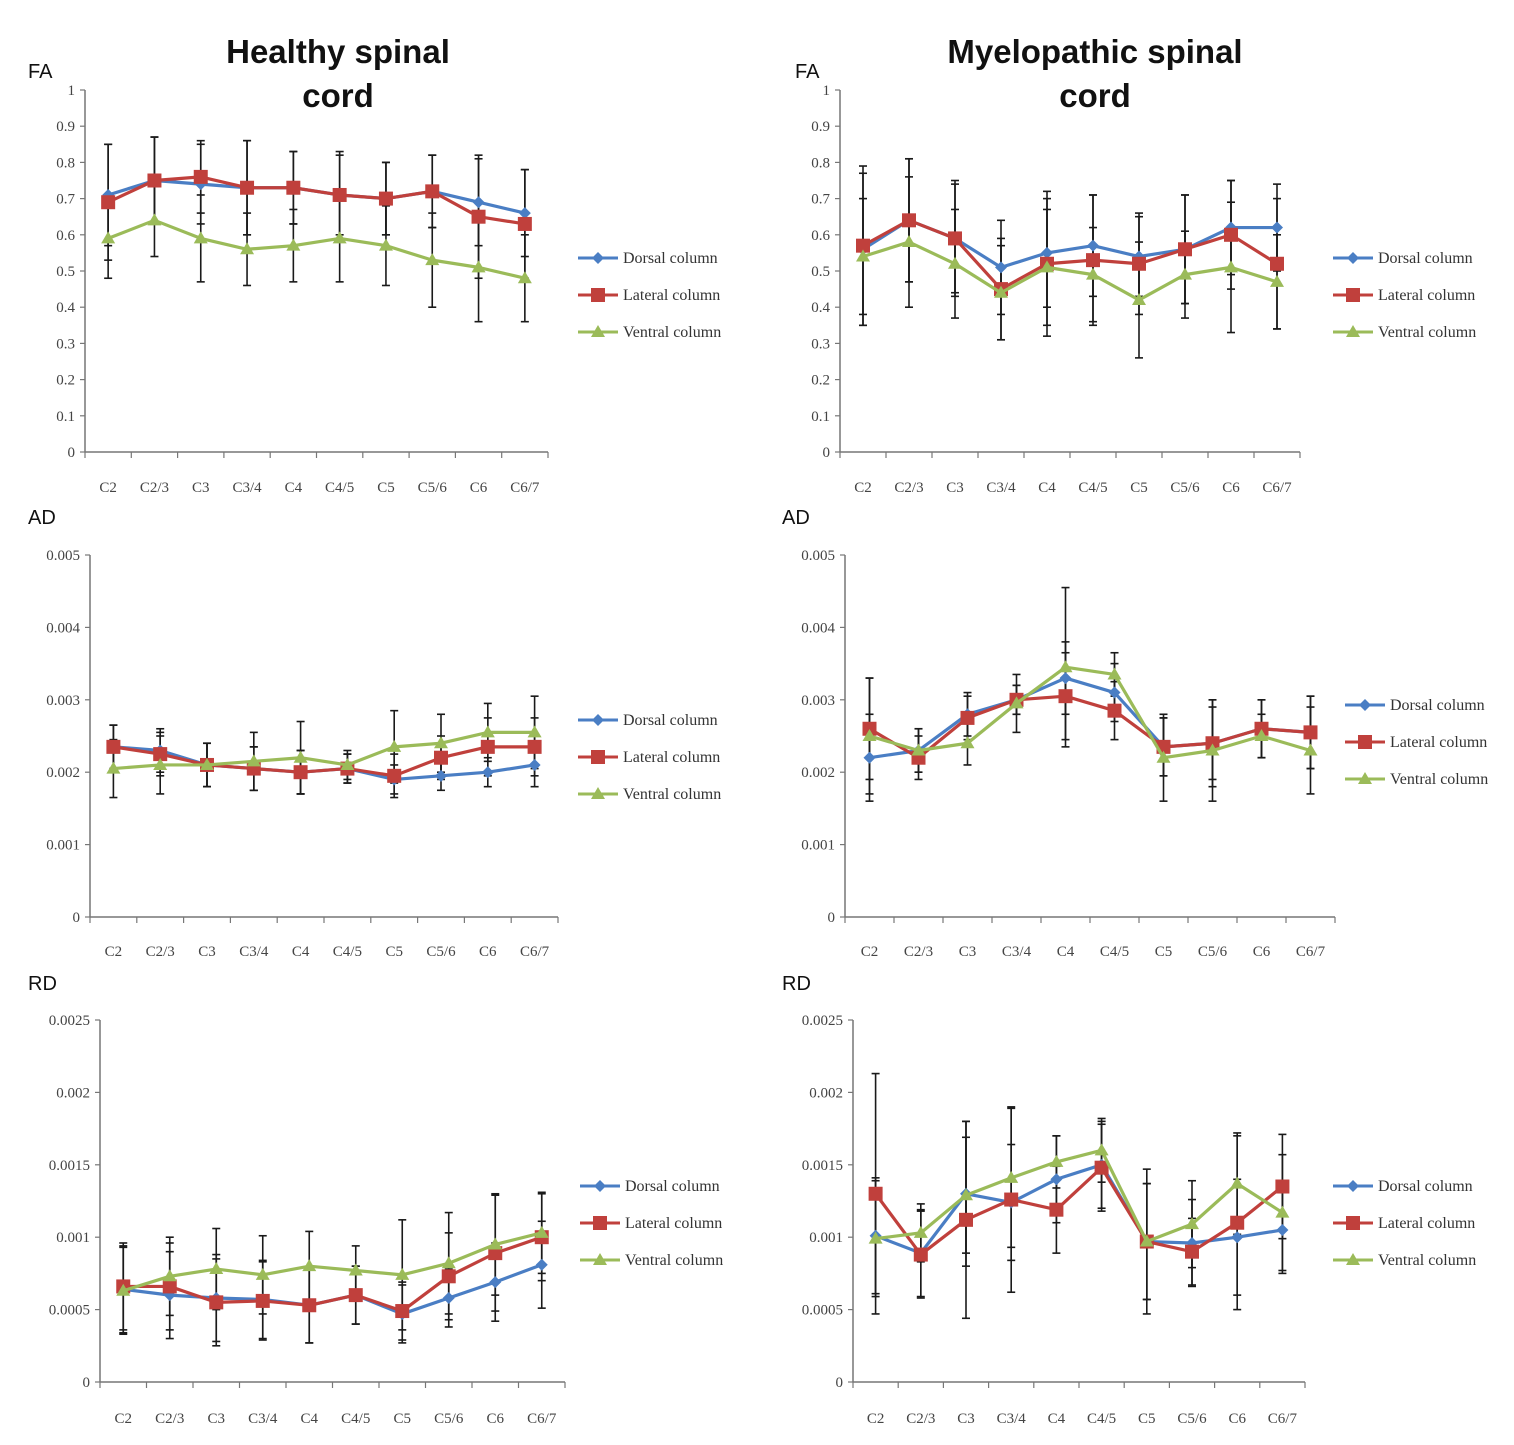  I want to click on x-tick-label: C4/5, so click(1092, 488).